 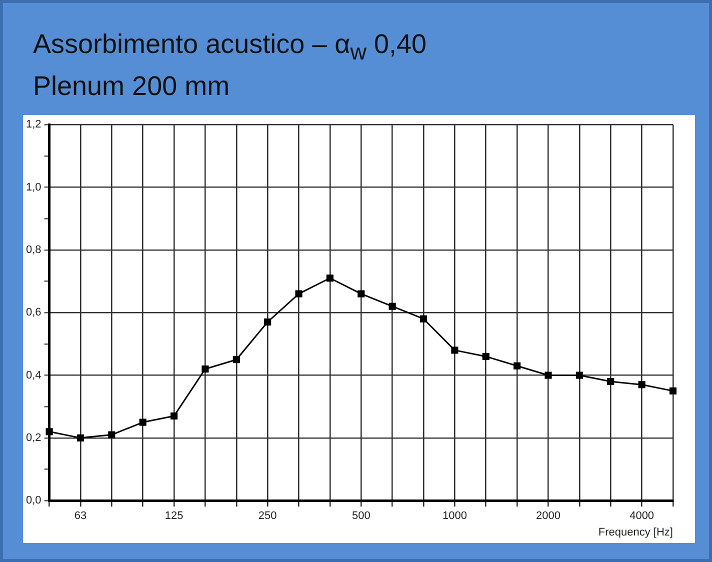 I want to click on y-tick-label: 0,8, so click(x=34, y=250).